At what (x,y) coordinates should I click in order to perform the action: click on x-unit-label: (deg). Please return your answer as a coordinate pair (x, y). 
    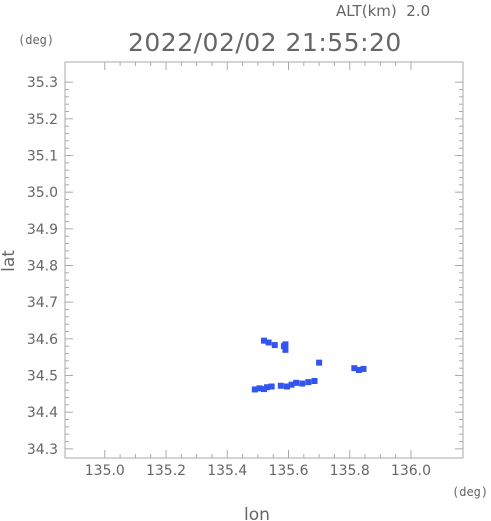
    Looking at the image, I should click on (470, 492).